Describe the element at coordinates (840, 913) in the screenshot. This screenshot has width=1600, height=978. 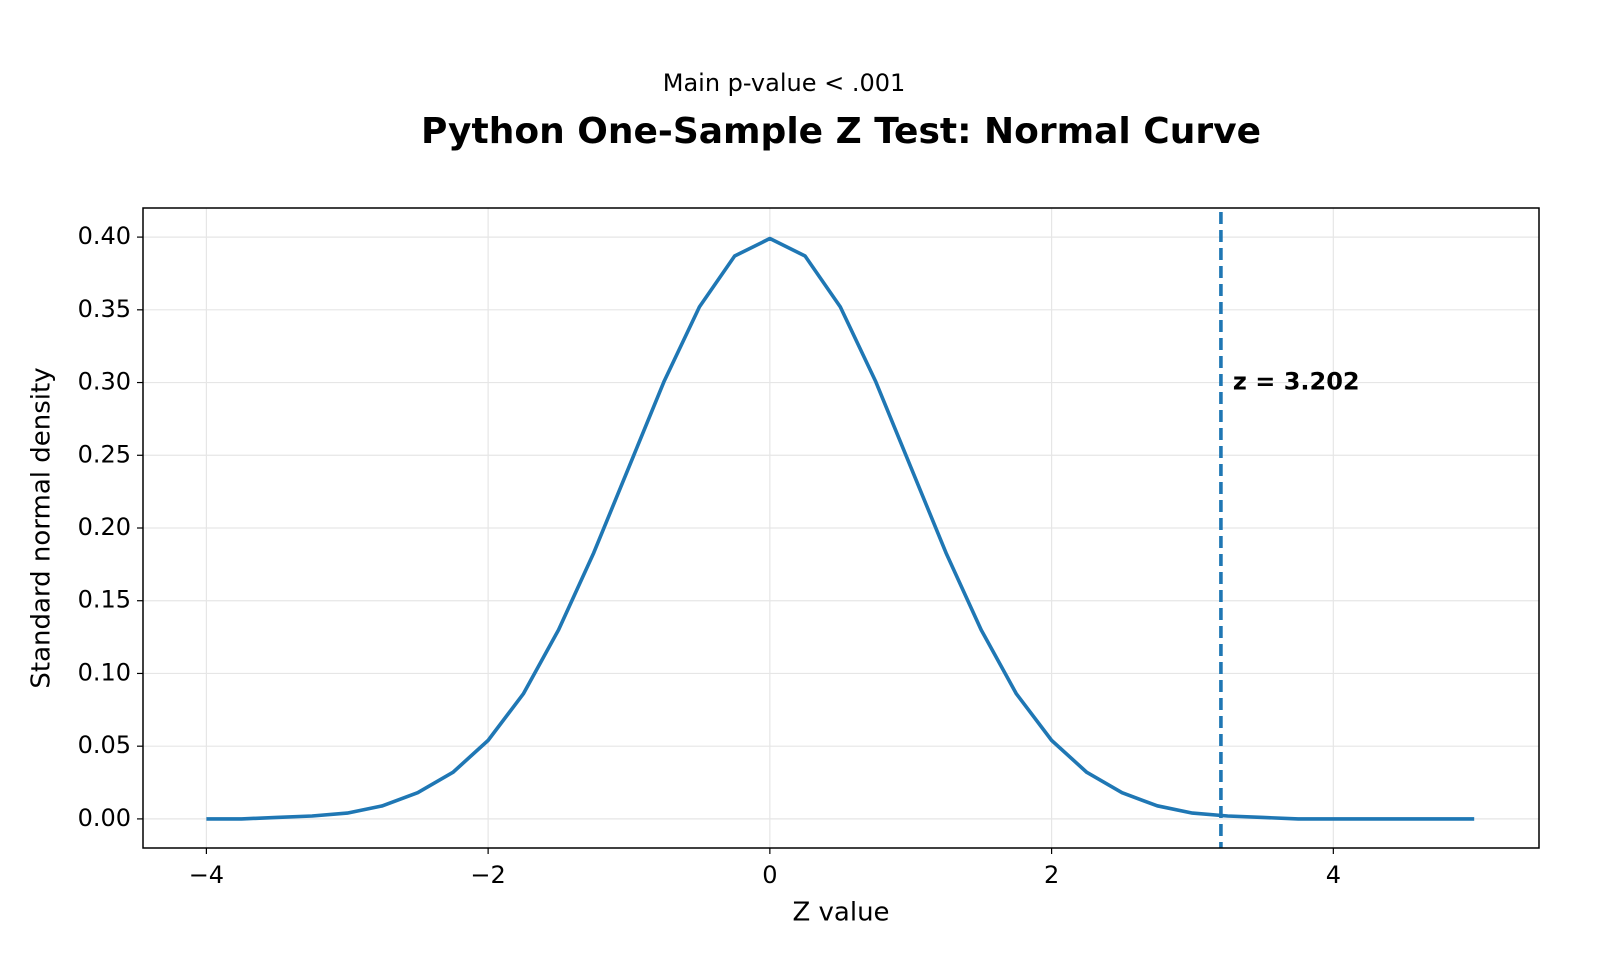
I see `x-axis-label: Z value` at that location.